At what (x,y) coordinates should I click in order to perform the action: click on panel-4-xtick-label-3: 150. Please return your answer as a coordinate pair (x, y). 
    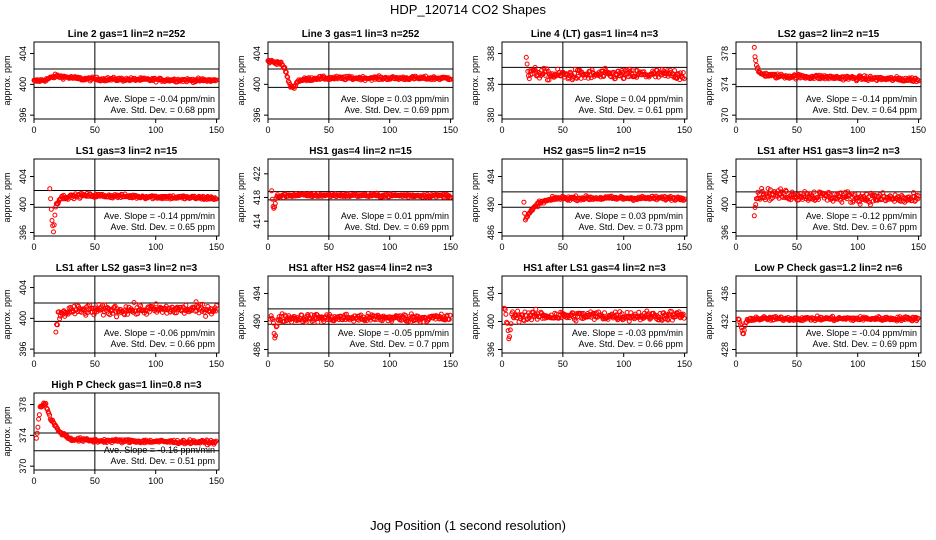
    Looking at the image, I should click on (216, 247).